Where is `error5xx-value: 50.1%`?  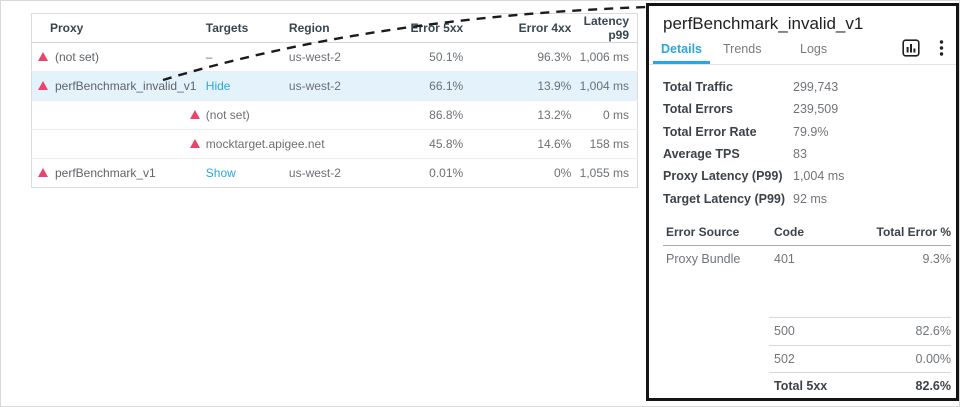 error5xx-value: 50.1% is located at coordinates (417, 57).